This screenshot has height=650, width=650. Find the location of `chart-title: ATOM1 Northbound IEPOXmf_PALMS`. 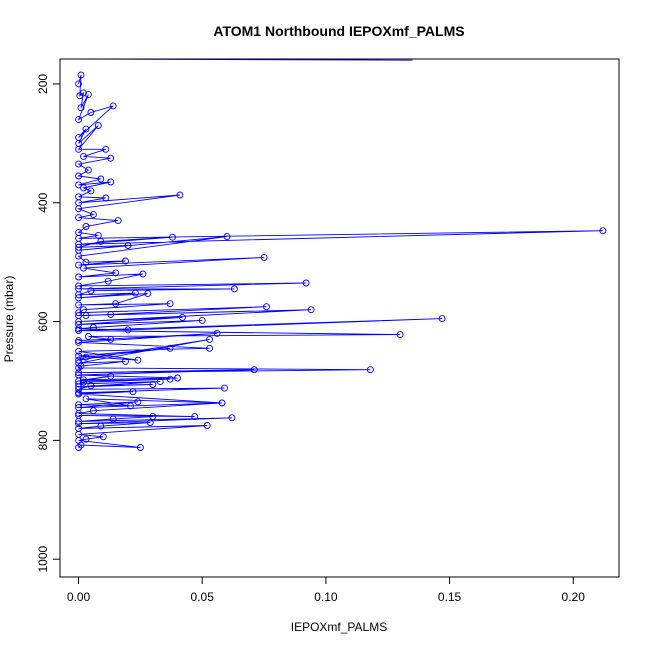

chart-title: ATOM1 Northbound IEPOXmf_PALMS is located at coordinates (338, 31).